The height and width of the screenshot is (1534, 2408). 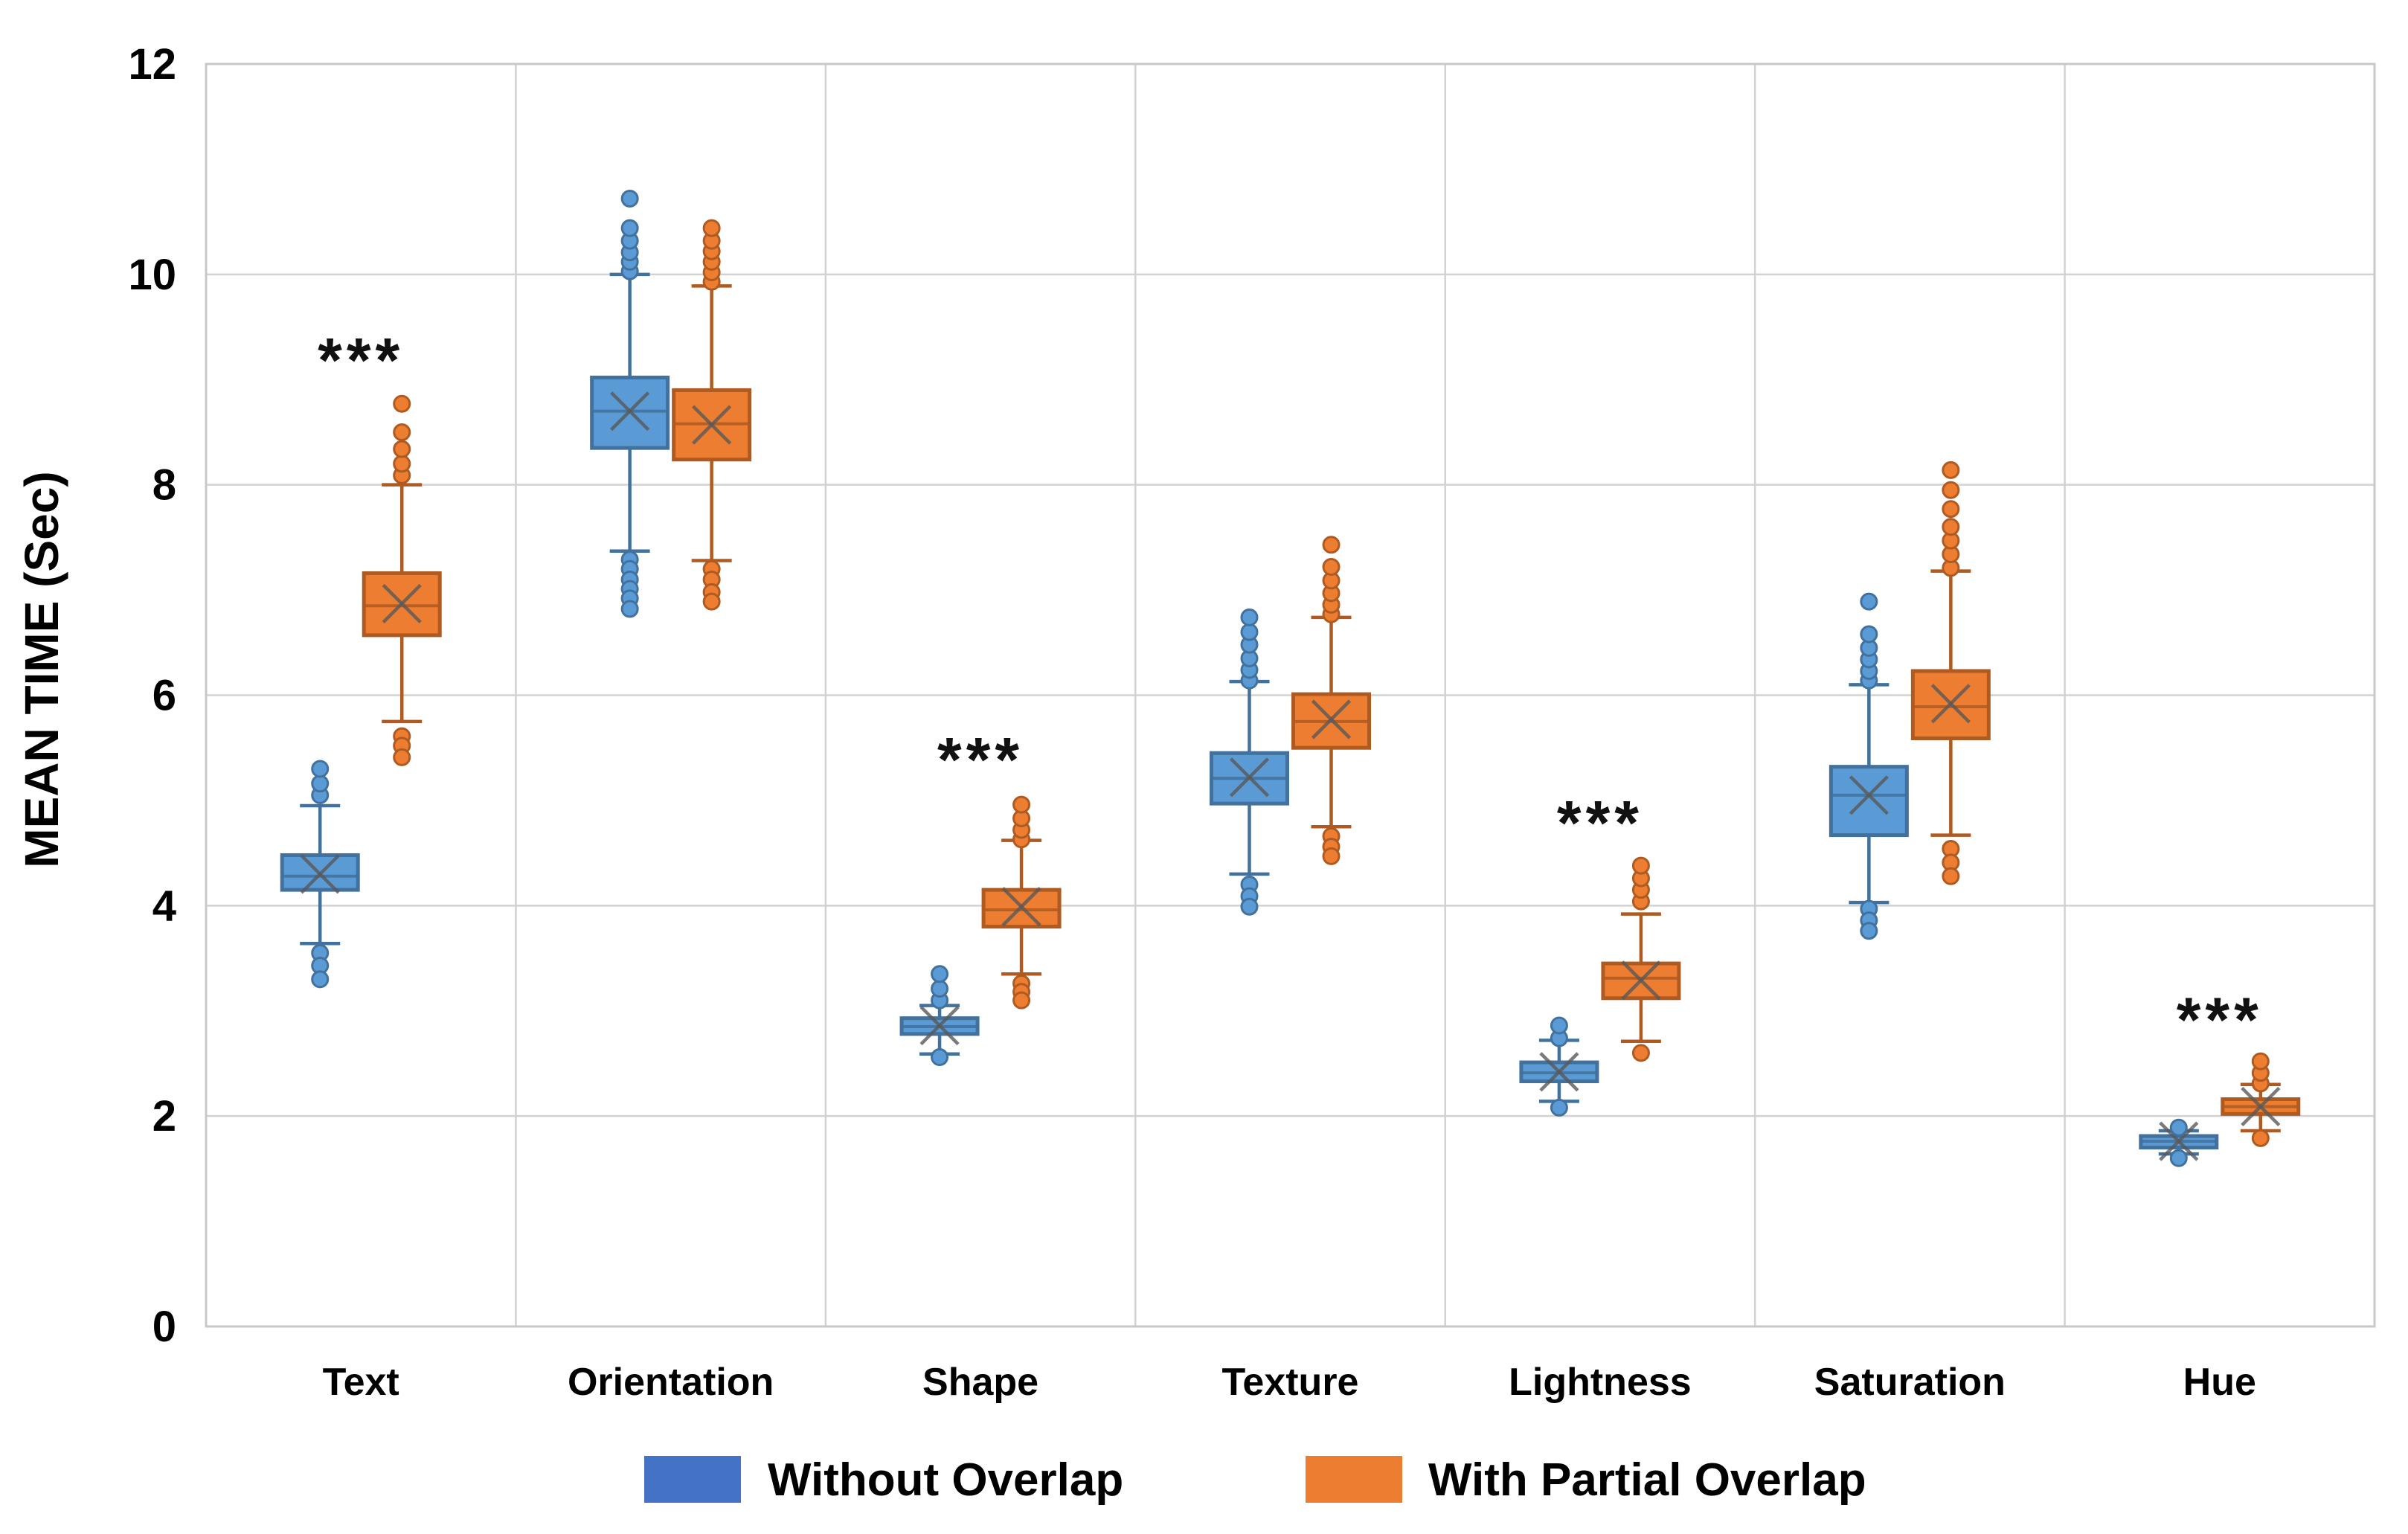 What do you see at coordinates (1600, 1383) in the screenshot?
I see `x-category-label-lightness: Lightness` at bounding box center [1600, 1383].